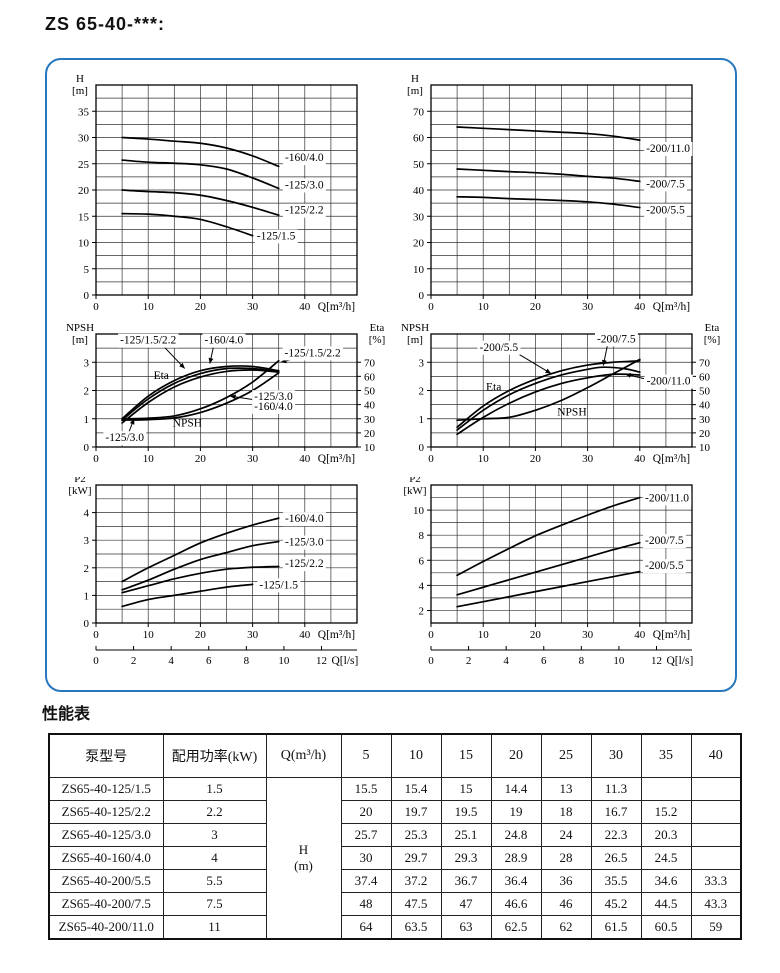 Image resolution: width=780 pixels, height=973 pixels. What do you see at coordinates (666, 755) in the screenshot?
I see `table-header-9: 35` at bounding box center [666, 755].